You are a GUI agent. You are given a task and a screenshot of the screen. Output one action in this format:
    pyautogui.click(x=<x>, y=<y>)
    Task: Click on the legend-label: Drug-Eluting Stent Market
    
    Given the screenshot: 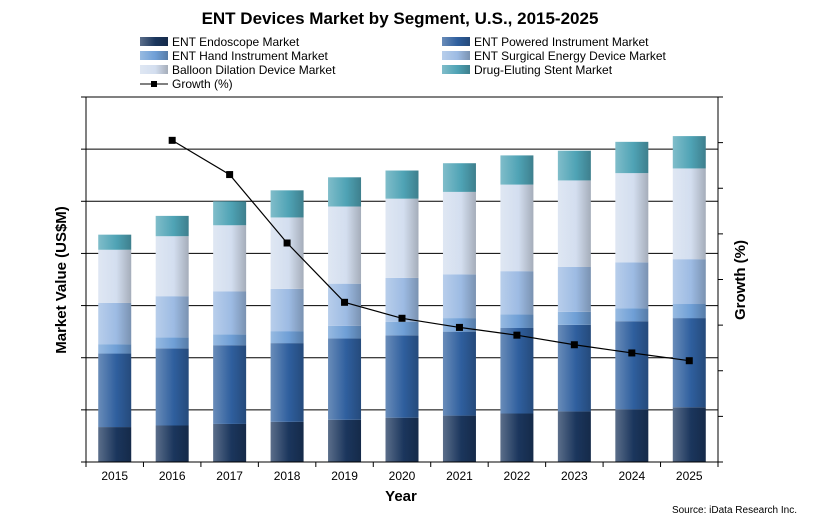 What is the action you would take?
    pyautogui.click(x=543, y=70)
    